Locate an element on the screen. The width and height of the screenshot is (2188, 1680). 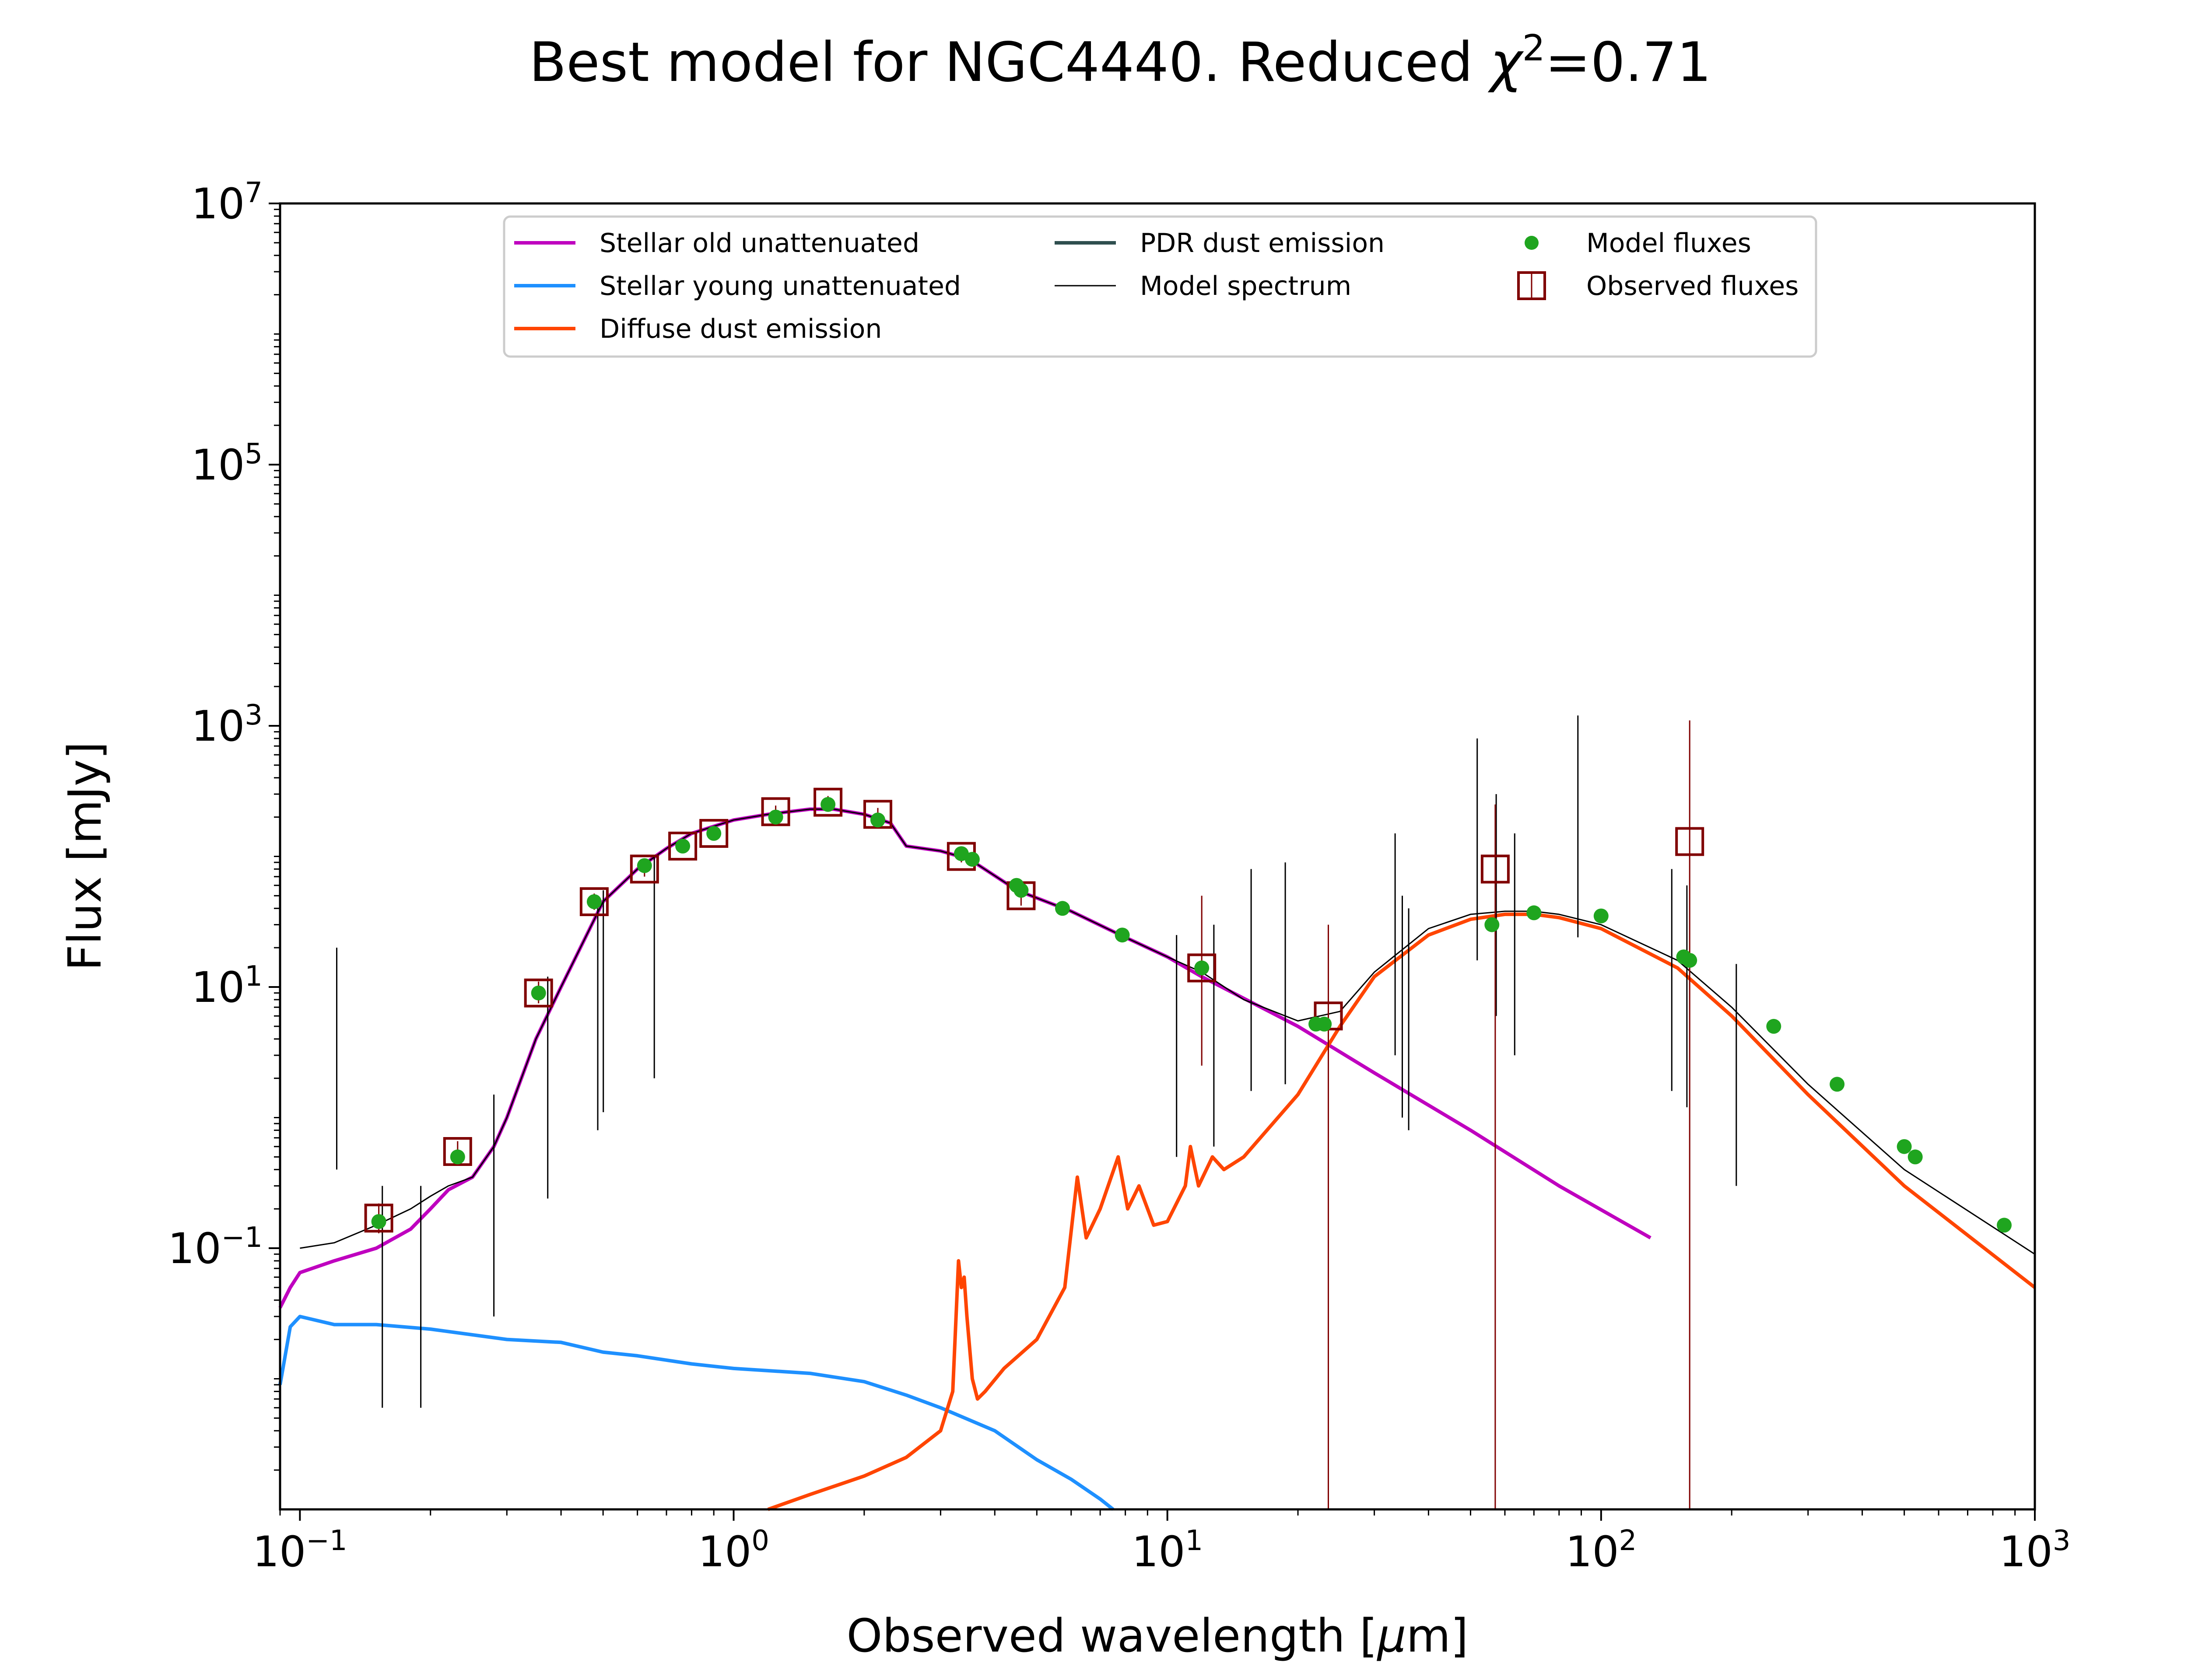
y-axis-ticks: 10⁻¹ 10¹ 10³ 10⁵ 10⁷ is located at coordinates (224, 824).